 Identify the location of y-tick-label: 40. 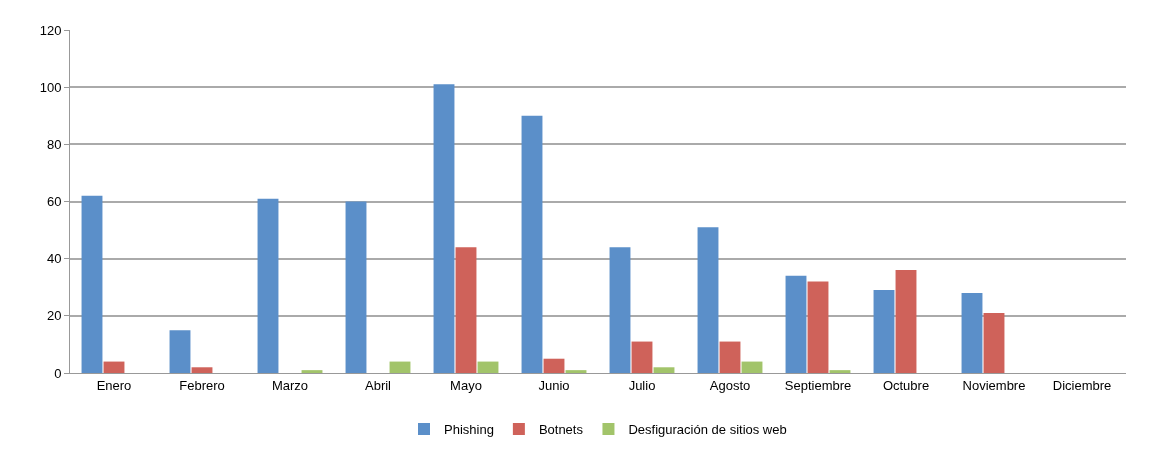
(54, 259).